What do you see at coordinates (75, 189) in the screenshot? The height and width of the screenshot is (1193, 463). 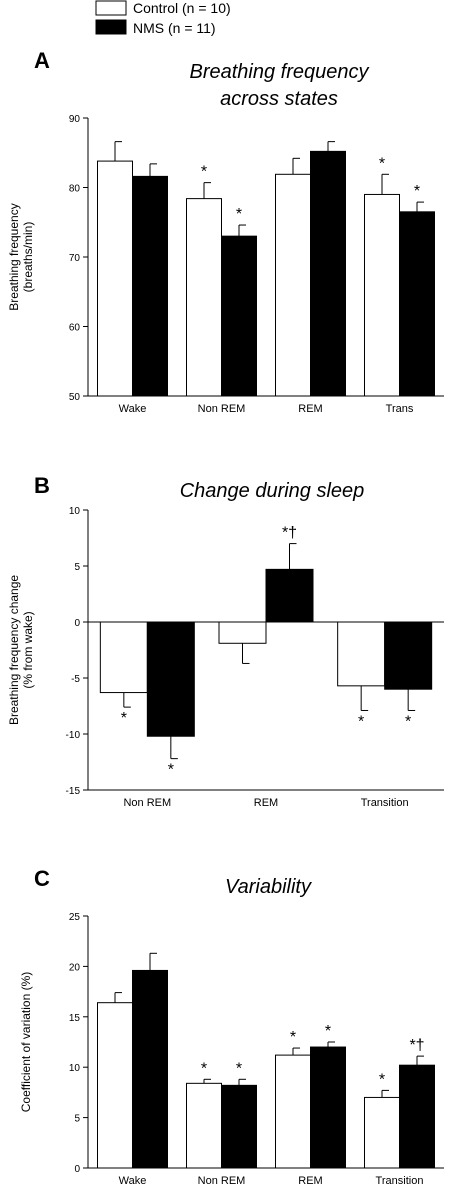 I see `y-tick-label: 80` at bounding box center [75, 189].